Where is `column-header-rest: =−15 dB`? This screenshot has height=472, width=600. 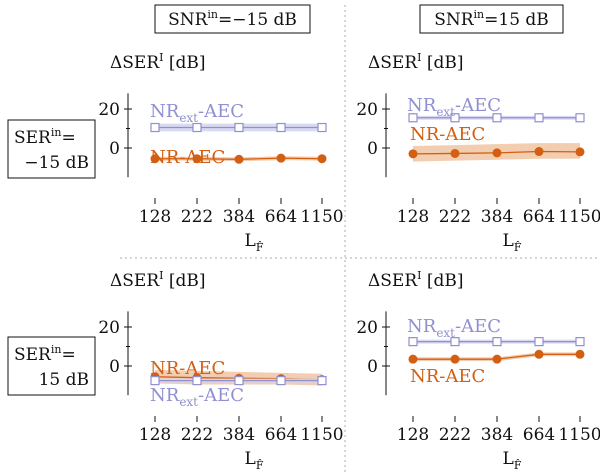 column-header-rest: =−15 dB is located at coordinates (257, 20).